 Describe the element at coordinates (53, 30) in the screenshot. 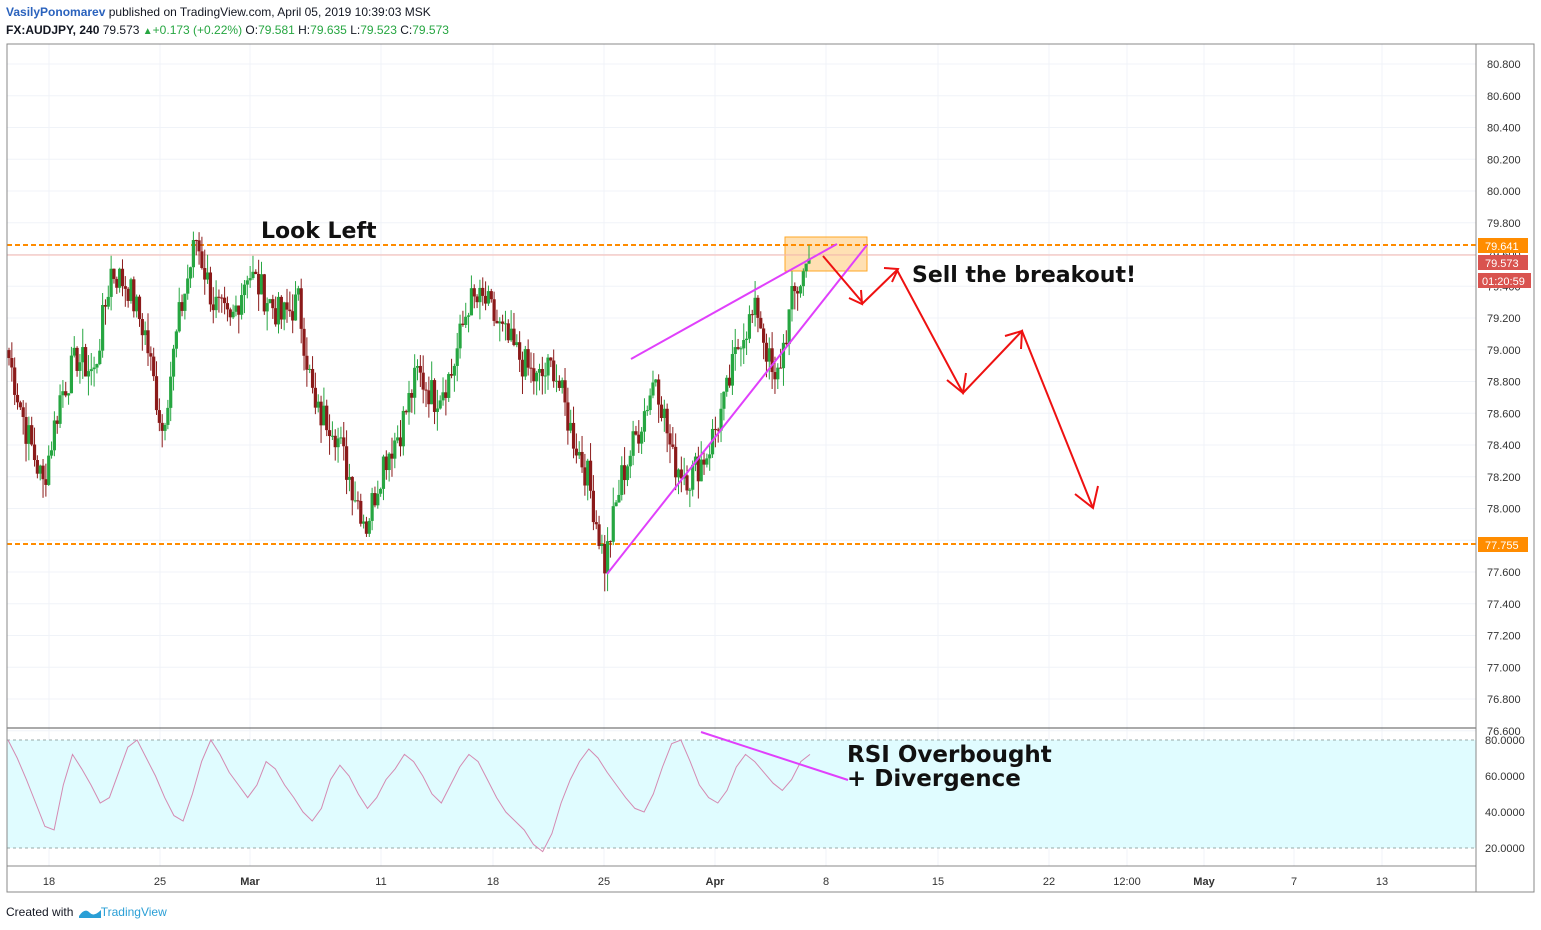

I see `symbol-name: FX:AUDJPY, 240` at that location.